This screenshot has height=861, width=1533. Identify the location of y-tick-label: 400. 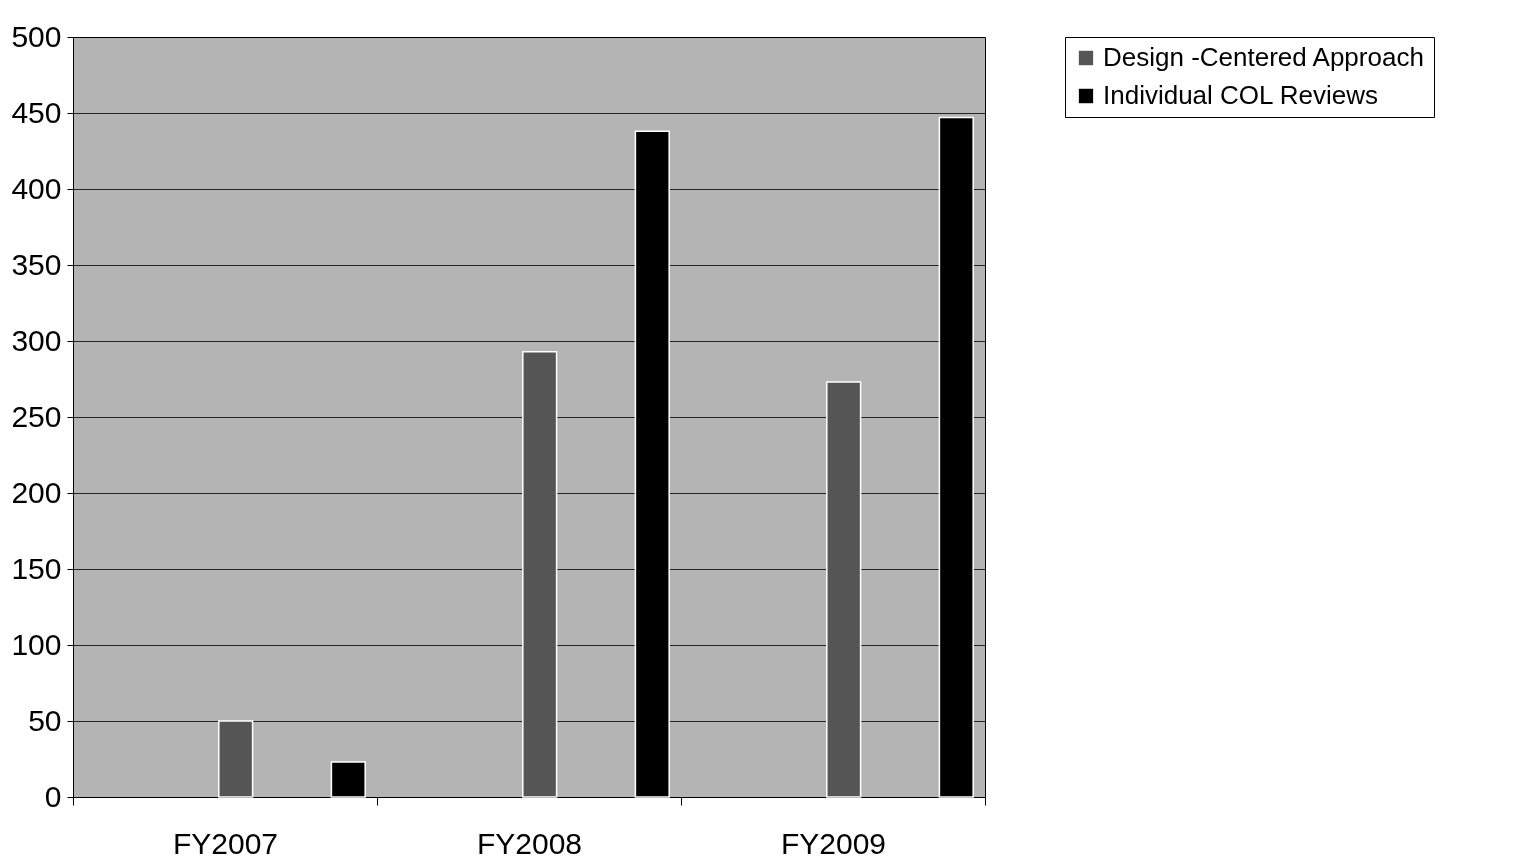
(36, 188).